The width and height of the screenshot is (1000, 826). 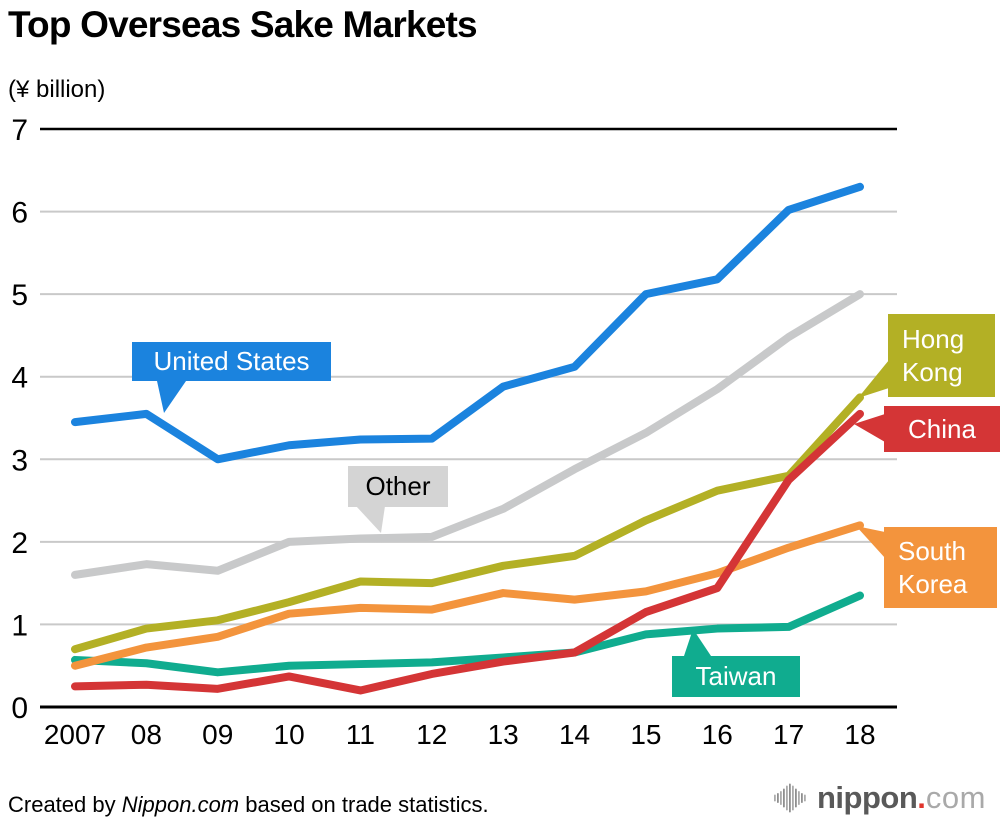 I want to click on series-label-text: China, so click(x=942, y=428).